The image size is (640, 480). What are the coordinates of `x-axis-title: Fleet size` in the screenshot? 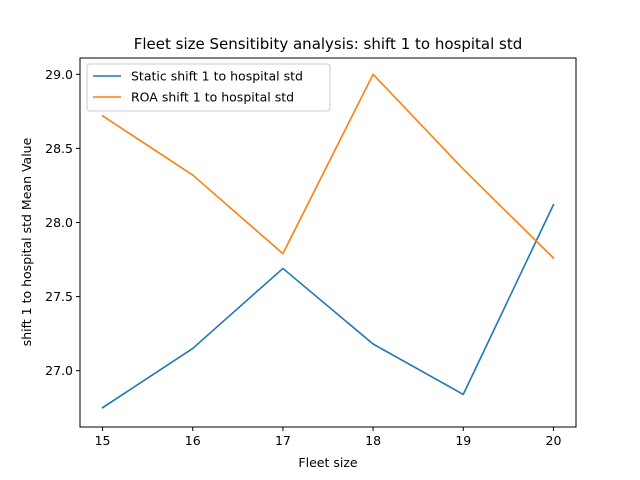 It's located at (327, 462).